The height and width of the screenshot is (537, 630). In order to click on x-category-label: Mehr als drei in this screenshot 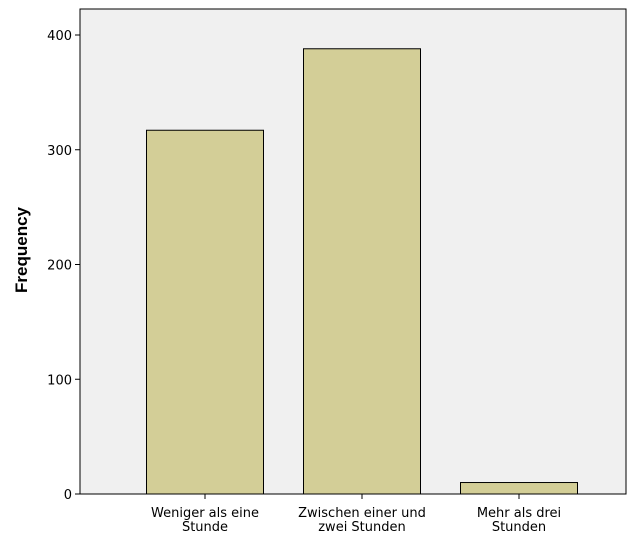, I will do `click(519, 513)`.